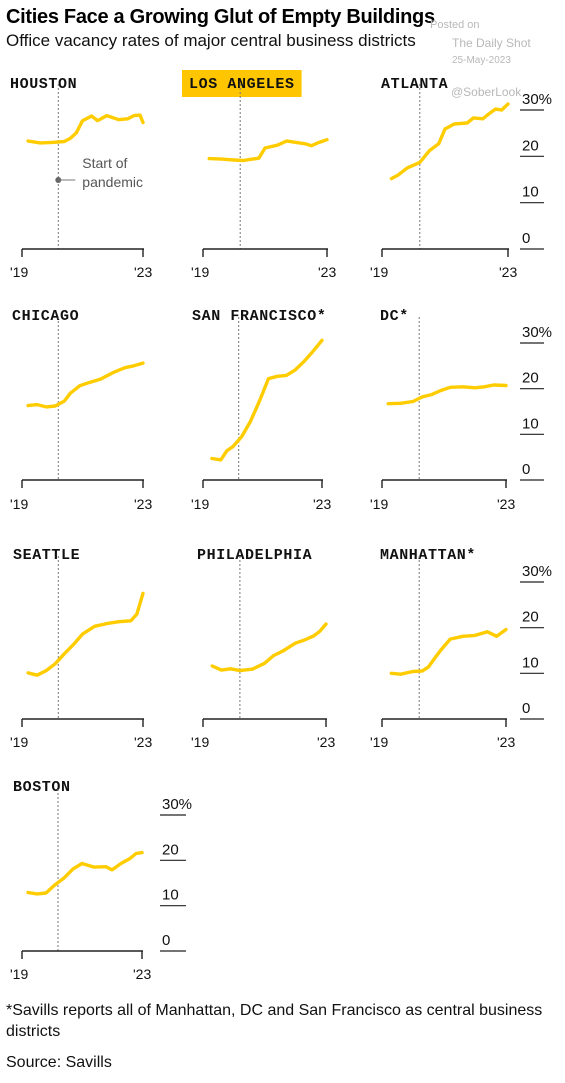 The height and width of the screenshot is (1083, 565). I want to click on y-tick-label-manhattan-10: 10, so click(530, 662).